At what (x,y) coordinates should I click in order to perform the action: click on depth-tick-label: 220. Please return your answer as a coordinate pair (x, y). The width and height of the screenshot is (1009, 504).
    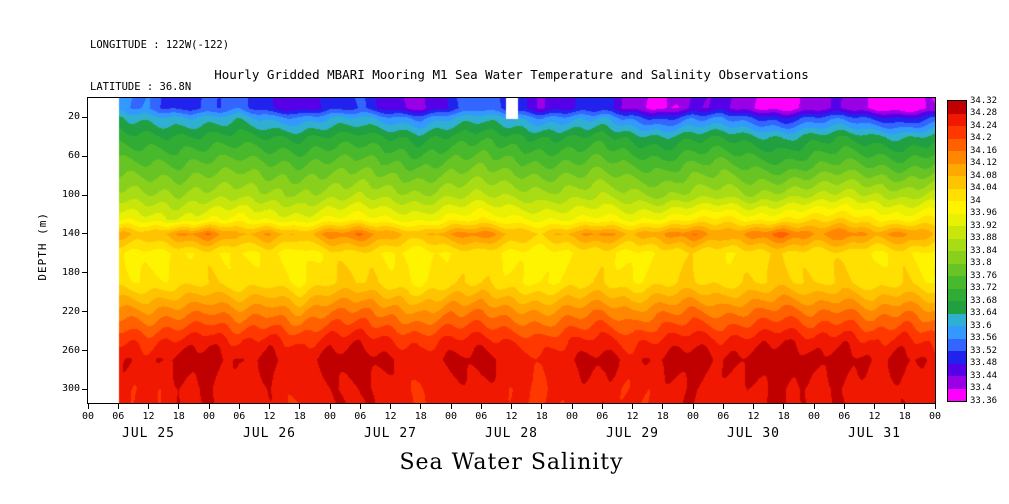
    Looking at the image, I should click on (70, 311).